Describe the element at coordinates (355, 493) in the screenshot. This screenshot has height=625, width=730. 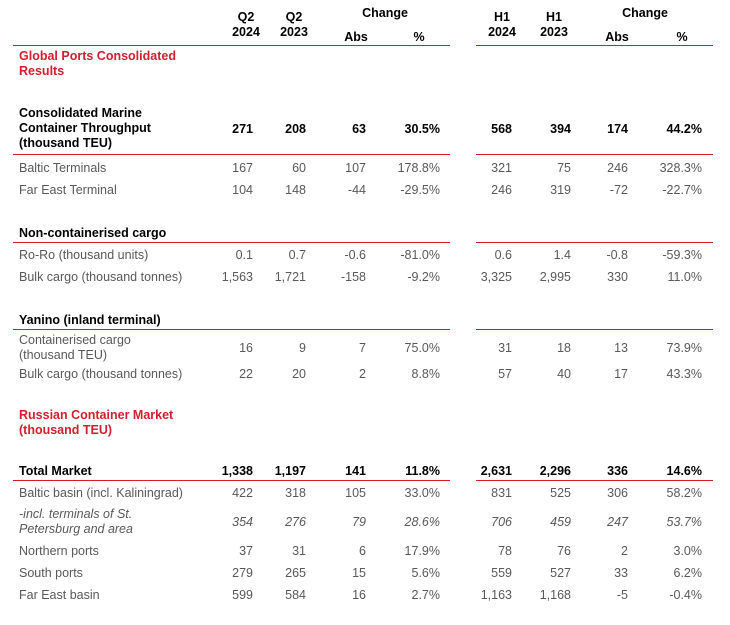
I see `cell-baltic-basin-abs-q2: 105` at that location.